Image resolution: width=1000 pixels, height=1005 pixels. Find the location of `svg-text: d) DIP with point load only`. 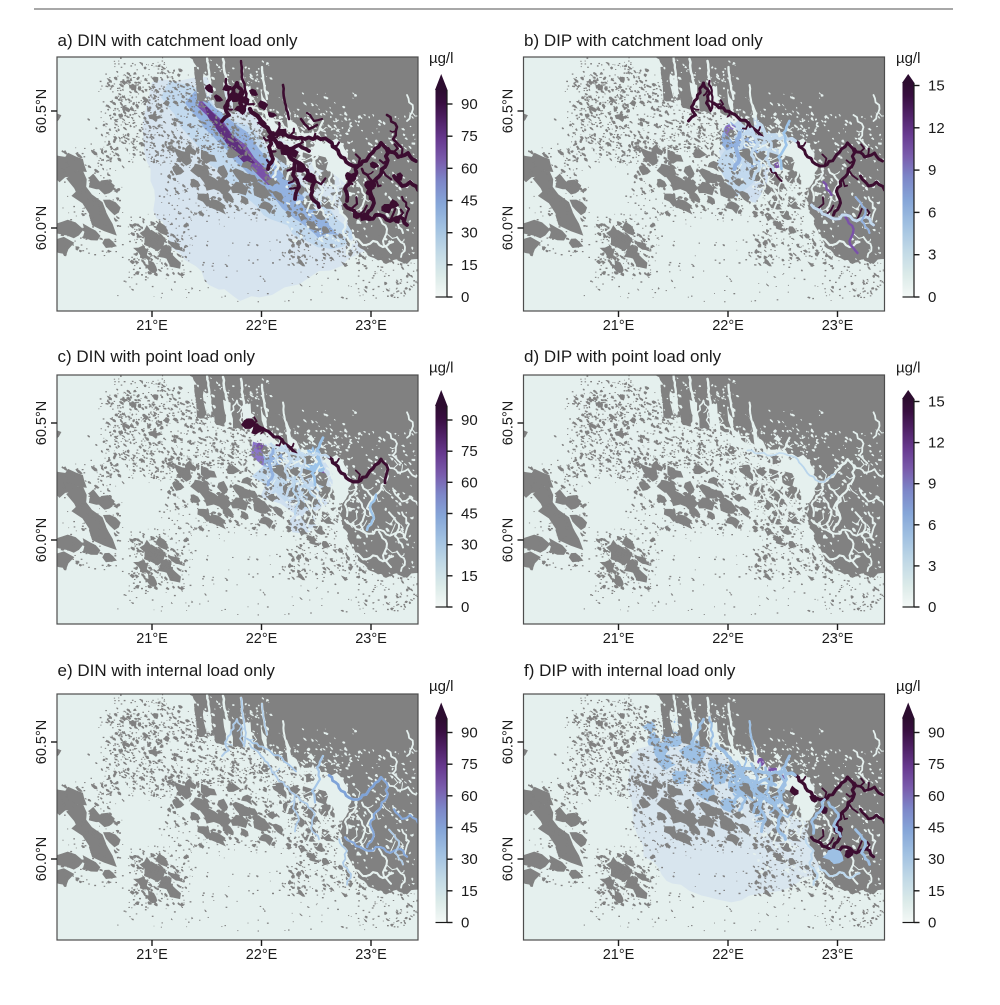

svg-text: d) DIP with point load only is located at coordinates (623, 356).